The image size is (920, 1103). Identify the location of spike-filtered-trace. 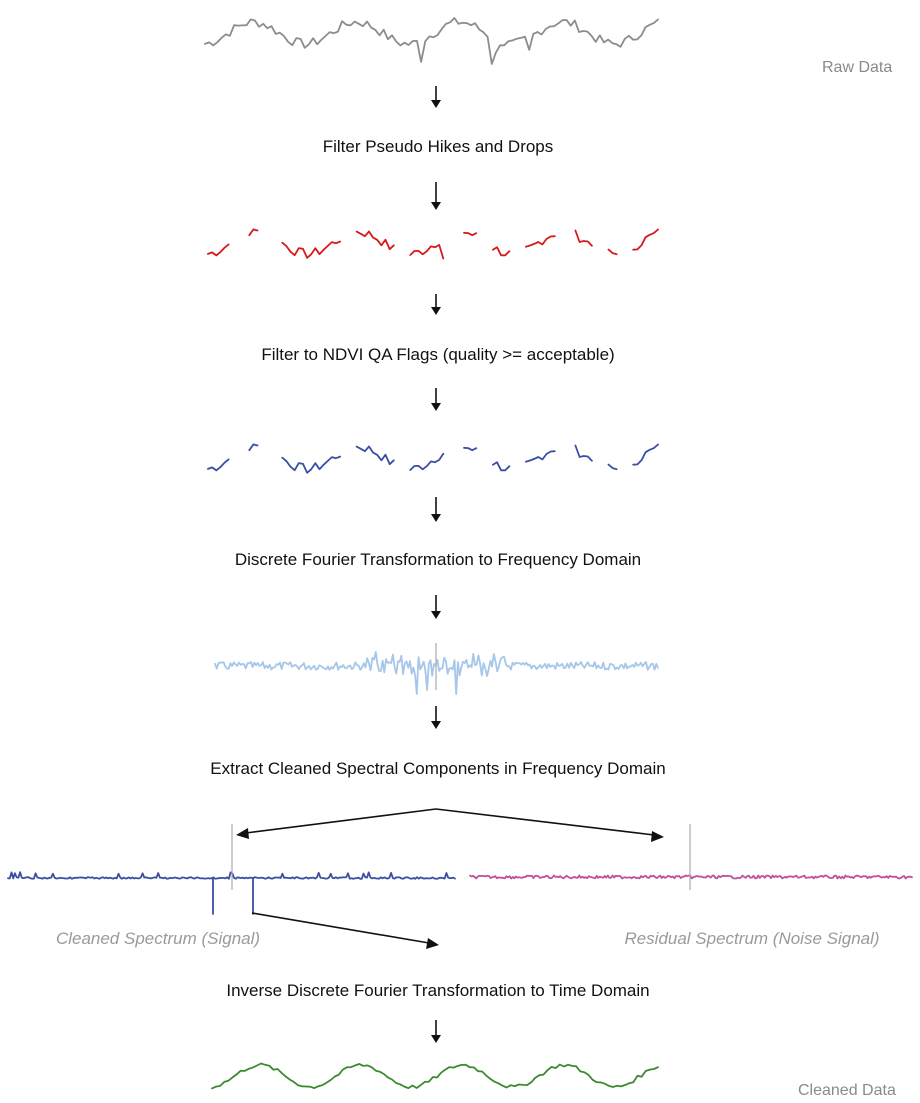
(433, 244).